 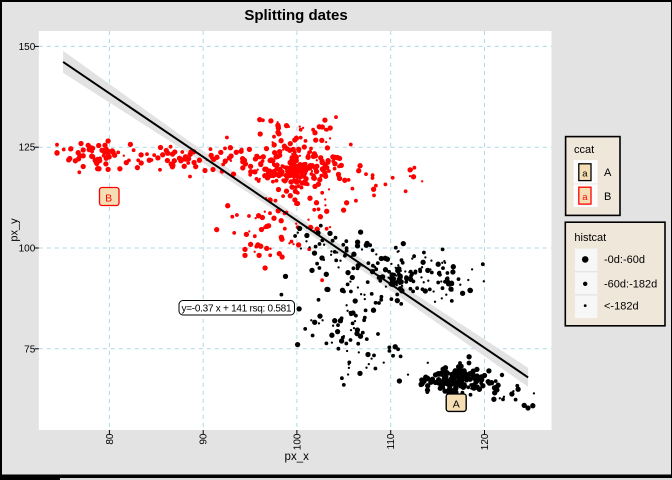 I want to click on svg-text: 110, so click(x=391, y=441).